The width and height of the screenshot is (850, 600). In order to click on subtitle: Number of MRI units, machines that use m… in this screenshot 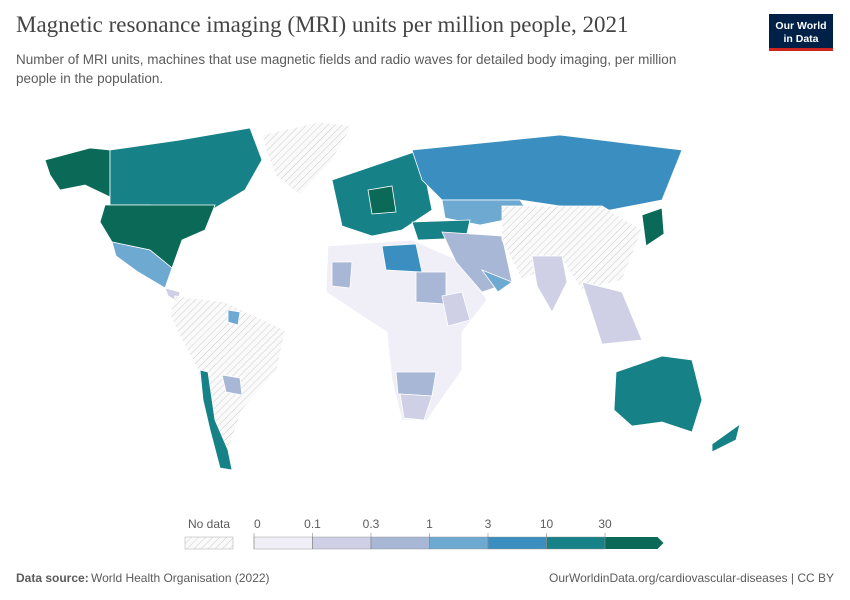, I will do `click(346, 59)`.